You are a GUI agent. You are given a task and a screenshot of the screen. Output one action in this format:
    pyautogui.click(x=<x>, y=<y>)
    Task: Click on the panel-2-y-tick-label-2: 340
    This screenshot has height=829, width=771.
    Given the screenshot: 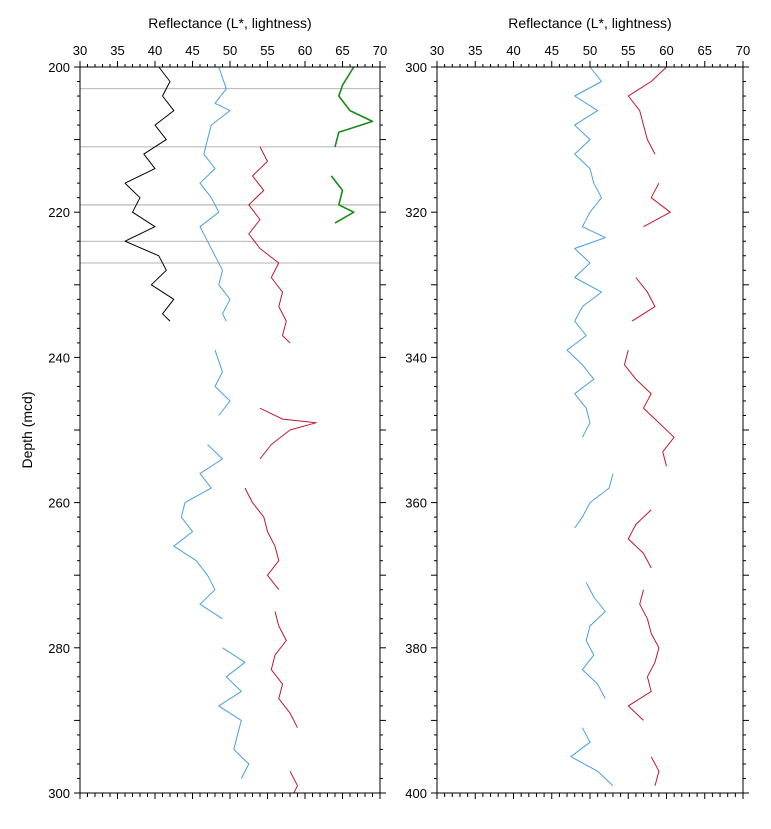 What is the action you would take?
    pyautogui.click(x=416, y=357)
    